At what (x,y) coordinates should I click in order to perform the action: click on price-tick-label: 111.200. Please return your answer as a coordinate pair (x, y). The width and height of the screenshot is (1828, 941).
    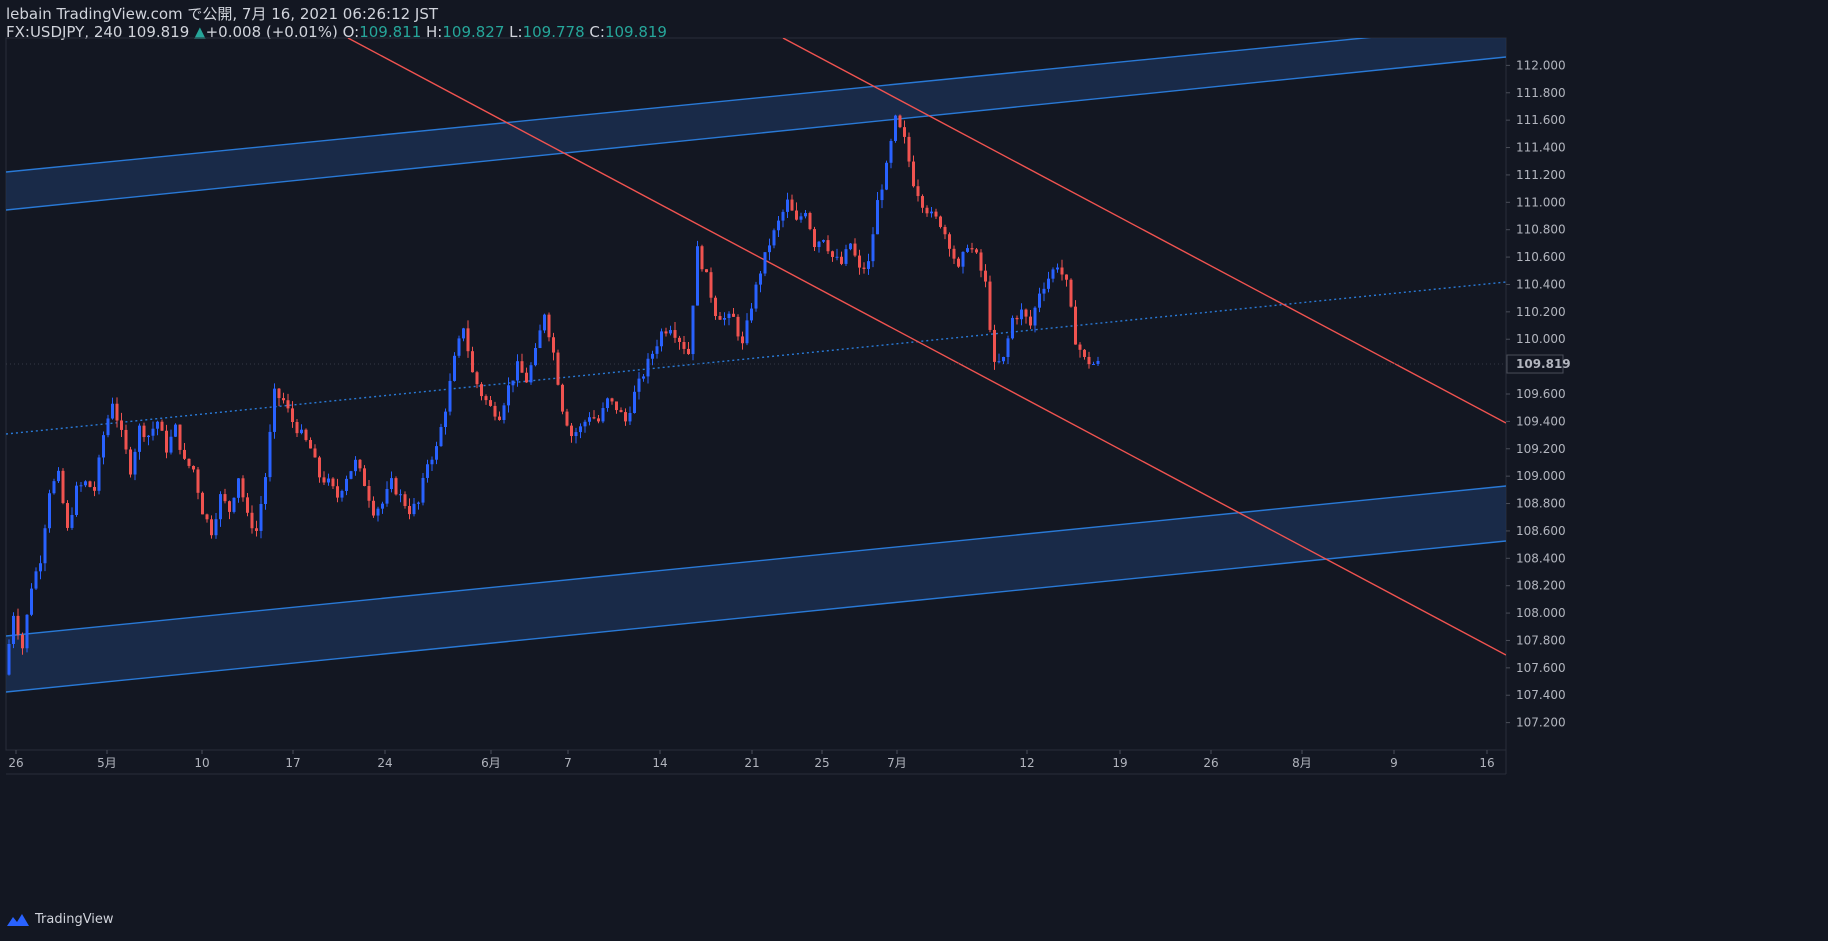
    Looking at the image, I should click on (1541, 175).